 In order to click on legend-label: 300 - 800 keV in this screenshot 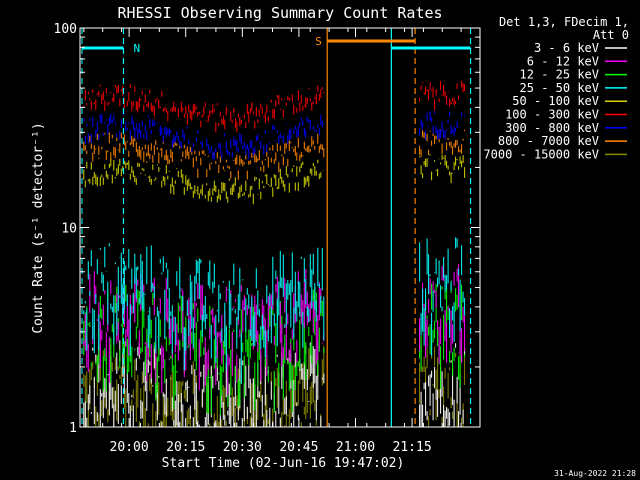, I will do `click(552, 128)`.